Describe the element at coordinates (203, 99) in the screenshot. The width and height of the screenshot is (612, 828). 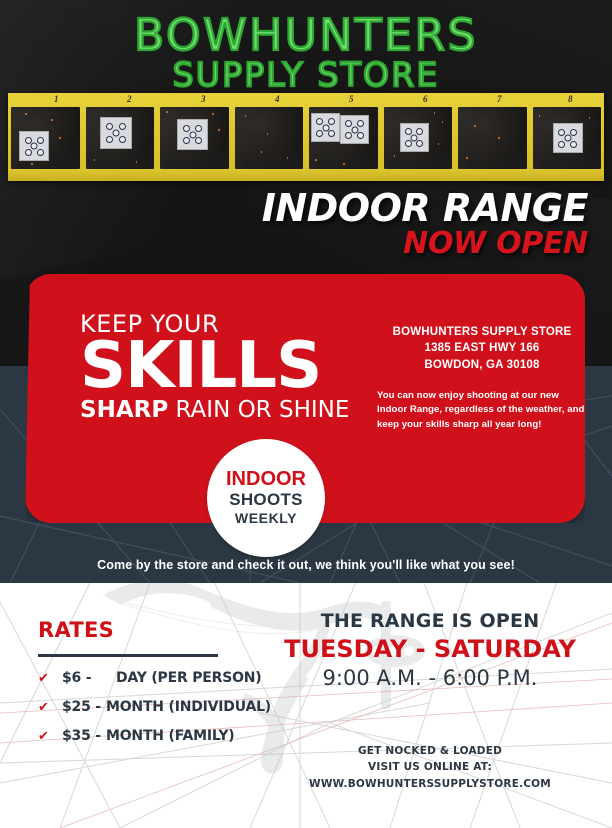
I see `lane-number-3: 3` at that location.